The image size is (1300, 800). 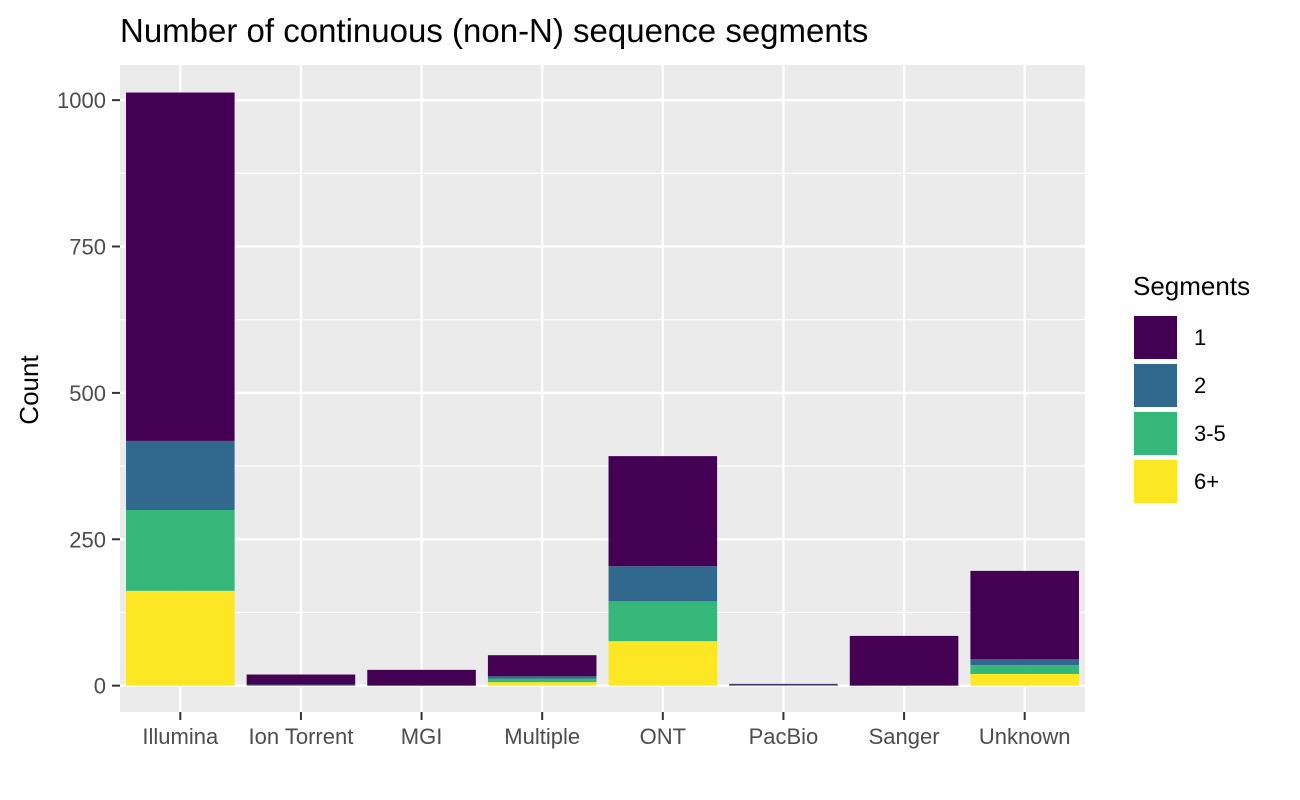 What do you see at coordinates (29, 390) in the screenshot?
I see `y-axis-title: Count` at bounding box center [29, 390].